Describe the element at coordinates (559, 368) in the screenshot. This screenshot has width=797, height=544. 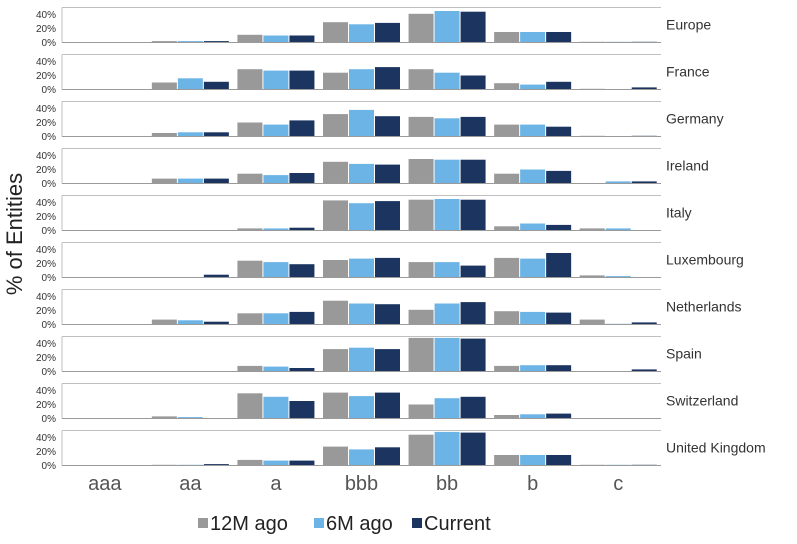
I see `bar-spain-b-s2` at that location.